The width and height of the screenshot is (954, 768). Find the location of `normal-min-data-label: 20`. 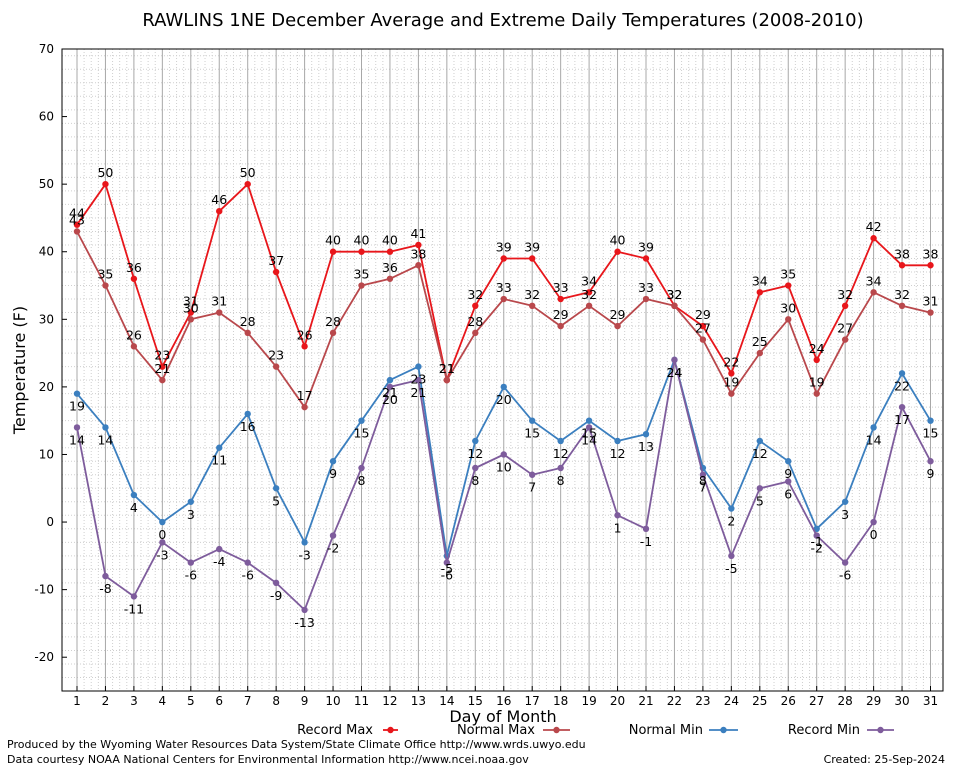

normal-min-data-label: 20 is located at coordinates (504, 399).